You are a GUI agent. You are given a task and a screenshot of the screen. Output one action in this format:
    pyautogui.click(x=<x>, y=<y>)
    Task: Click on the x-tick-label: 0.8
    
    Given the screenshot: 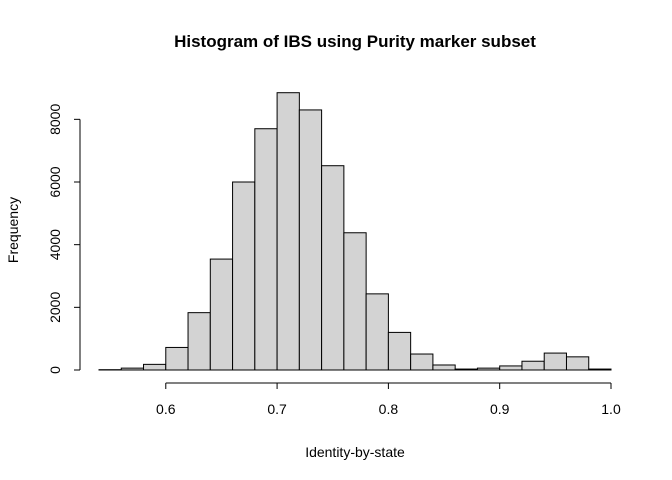 What is the action you would take?
    pyautogui.click(x=389, y=409)
    